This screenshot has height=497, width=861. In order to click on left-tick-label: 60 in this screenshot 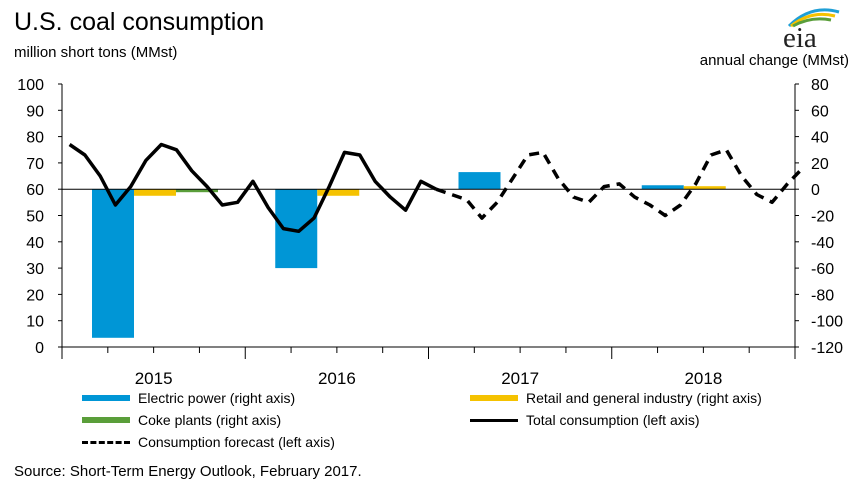, I will do `click(35, 190)`.